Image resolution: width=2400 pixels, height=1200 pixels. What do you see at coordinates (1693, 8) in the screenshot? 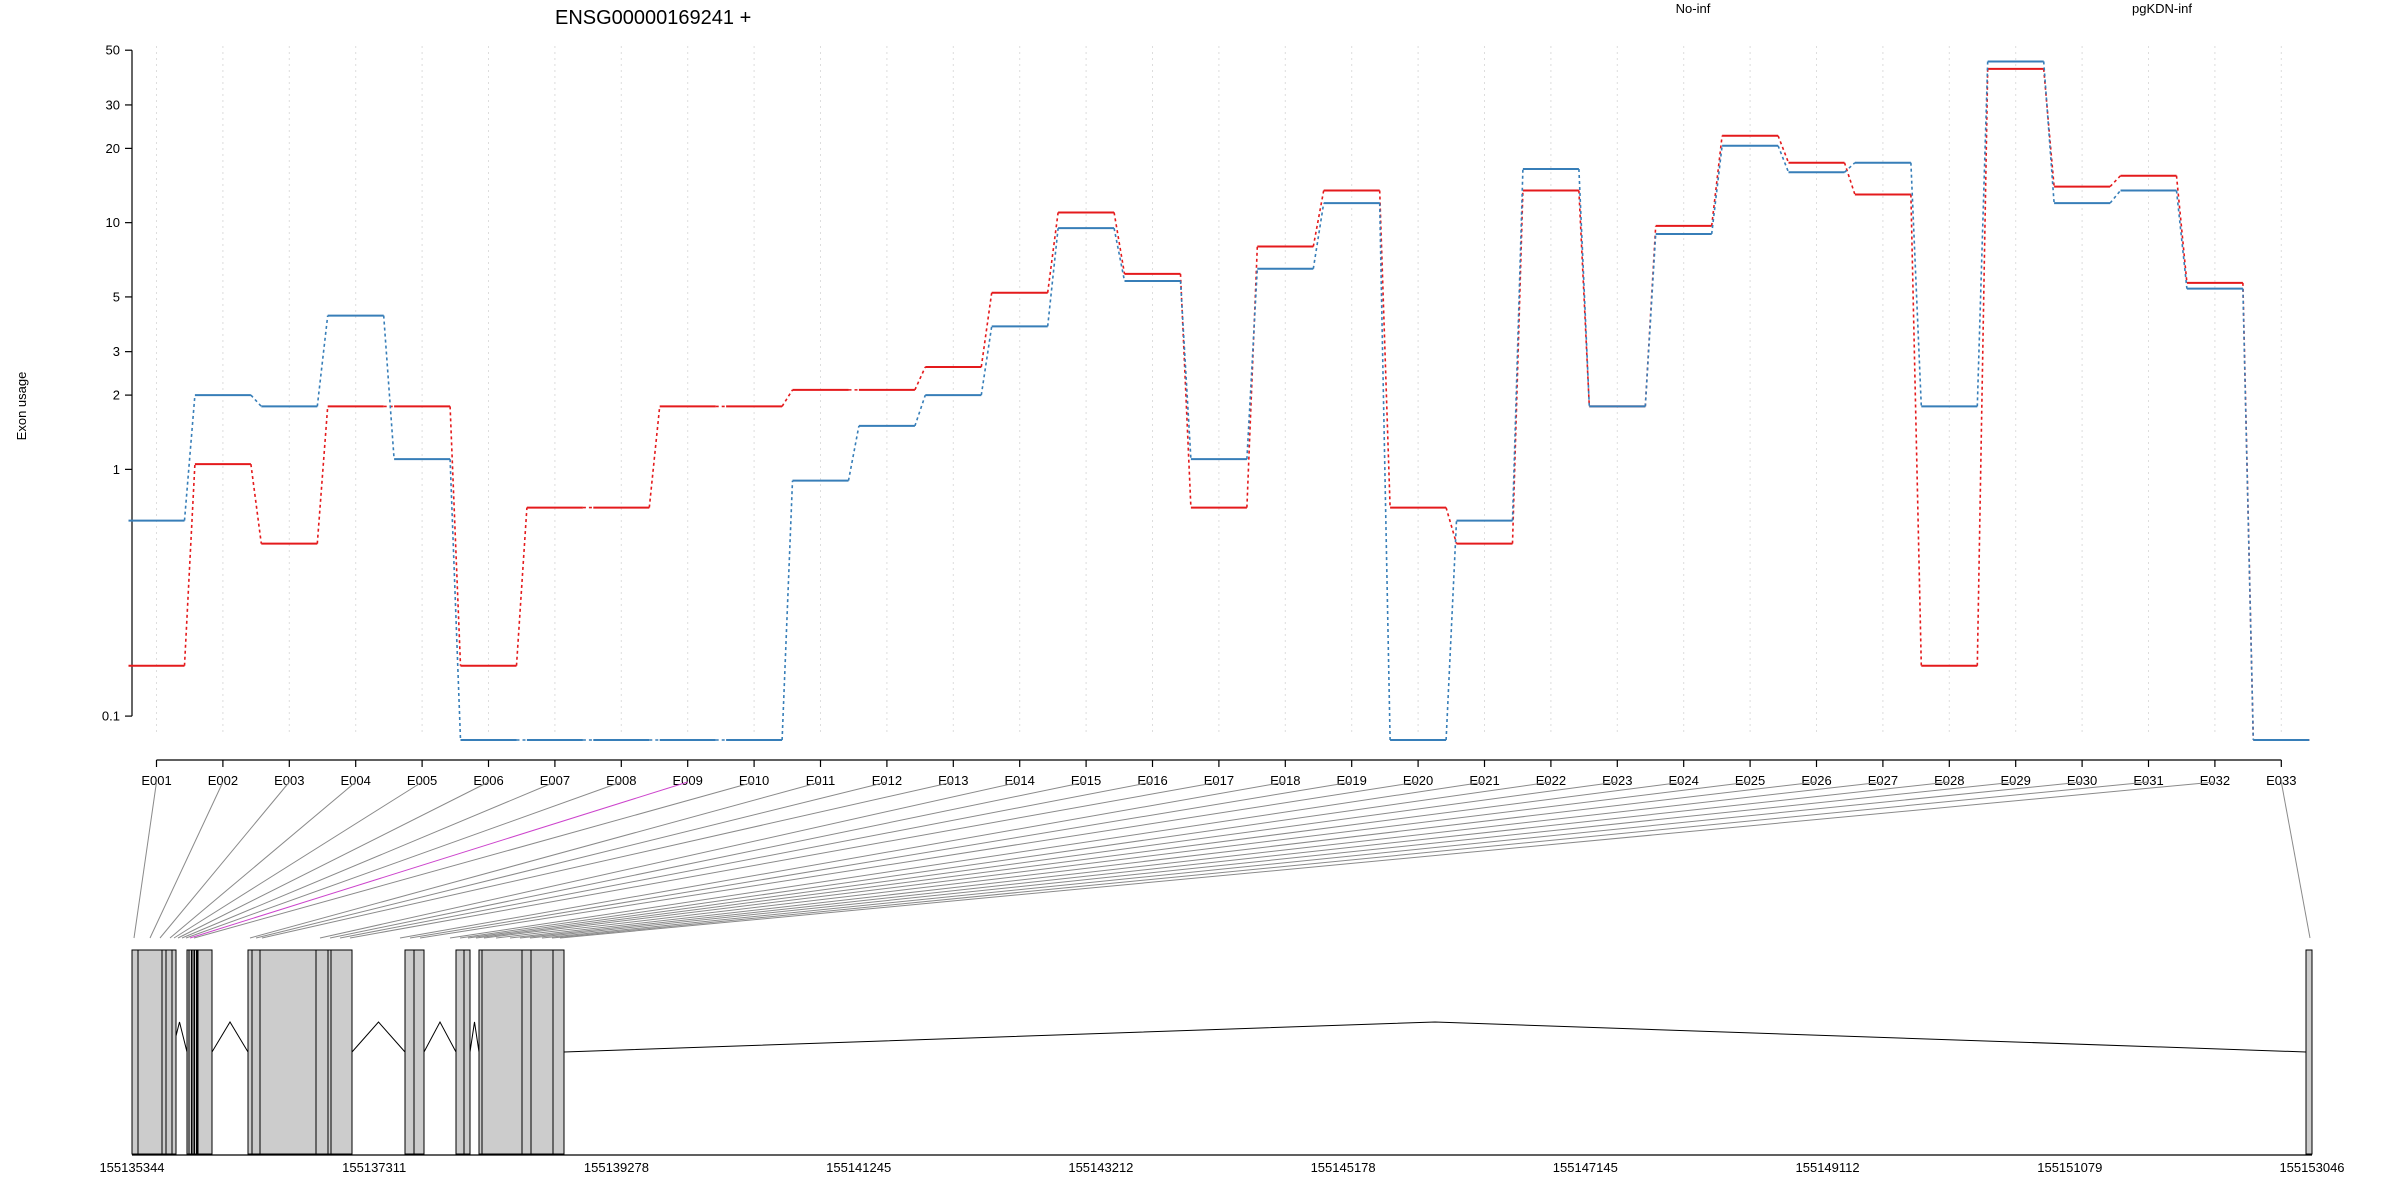
I see `legend-no-inf: No-inf` at bounding box center [1693, 8].